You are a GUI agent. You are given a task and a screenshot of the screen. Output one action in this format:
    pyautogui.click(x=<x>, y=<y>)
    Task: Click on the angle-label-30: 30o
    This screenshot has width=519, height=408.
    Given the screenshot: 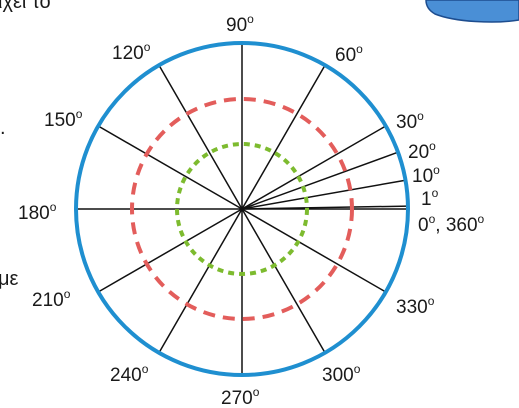 What is the action you would take?
    pyautogui.click(x=410, y=121)
    